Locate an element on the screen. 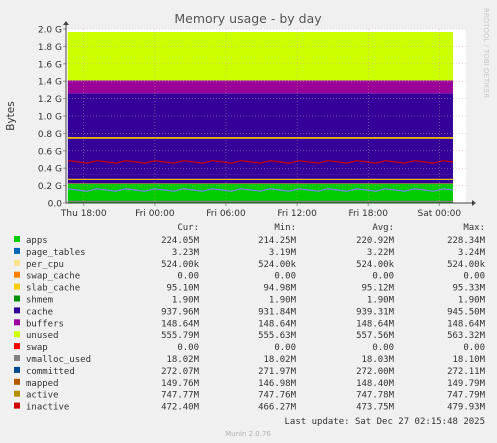 The height and width of the screenshot is (443, 497). legend-swatch-unused is located at coordinates (17, 334).